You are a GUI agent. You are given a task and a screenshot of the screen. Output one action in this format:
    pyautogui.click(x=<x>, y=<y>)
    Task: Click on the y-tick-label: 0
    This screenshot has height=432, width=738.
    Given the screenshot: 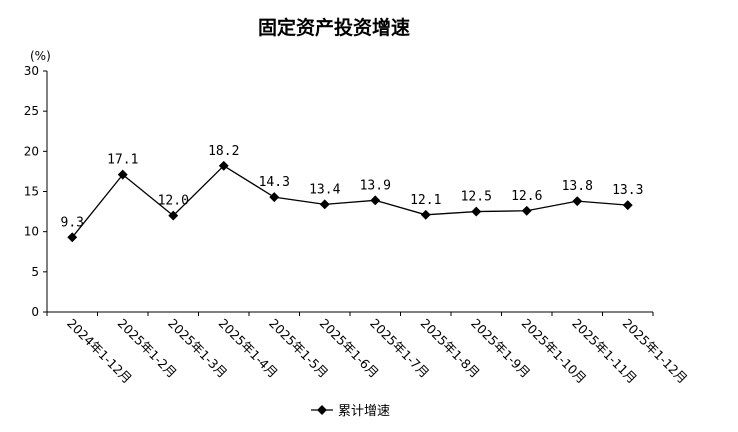 What is the action you would take?
    pyautogui.click(x=35, y=312)
    